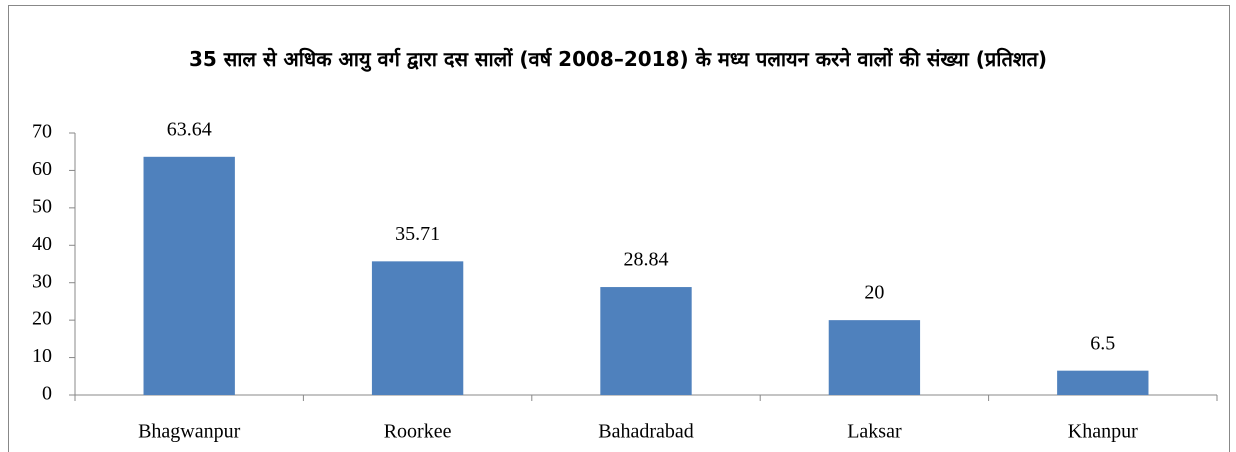 The width and height of the screenshot is (1236, 452). What do you see at coordinates (874, 293) in the screenshot?
I see `data-label: 20` at bounding box center [874, 293].